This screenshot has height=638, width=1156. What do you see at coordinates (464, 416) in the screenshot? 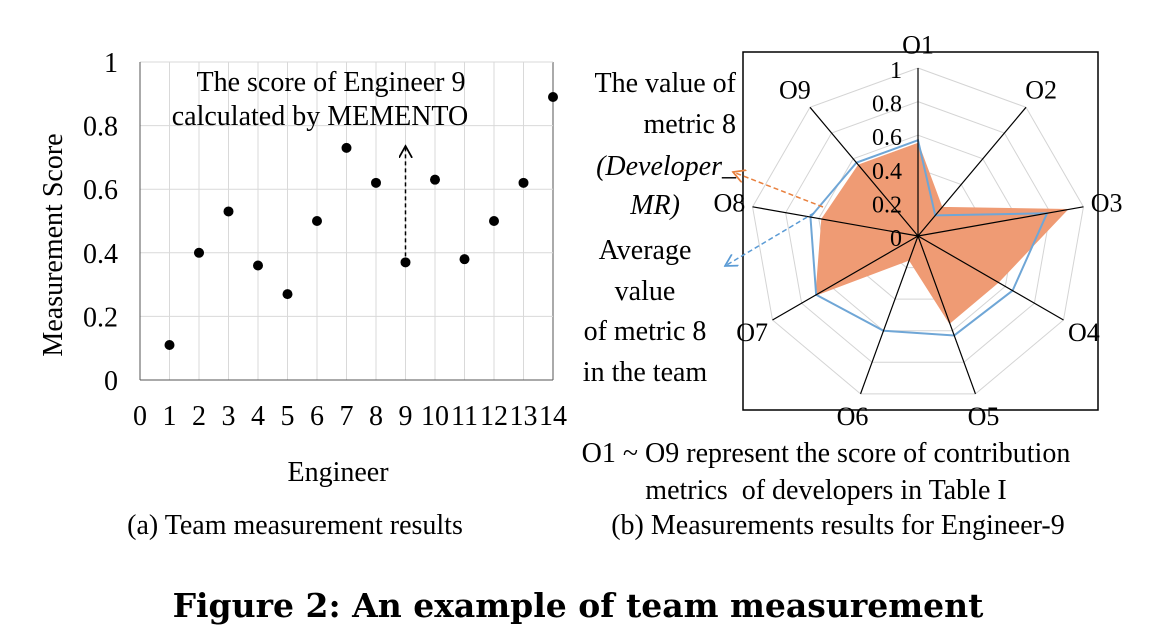
I see `scatter-x-tick-label: 11` at bounding box center [464, 416].